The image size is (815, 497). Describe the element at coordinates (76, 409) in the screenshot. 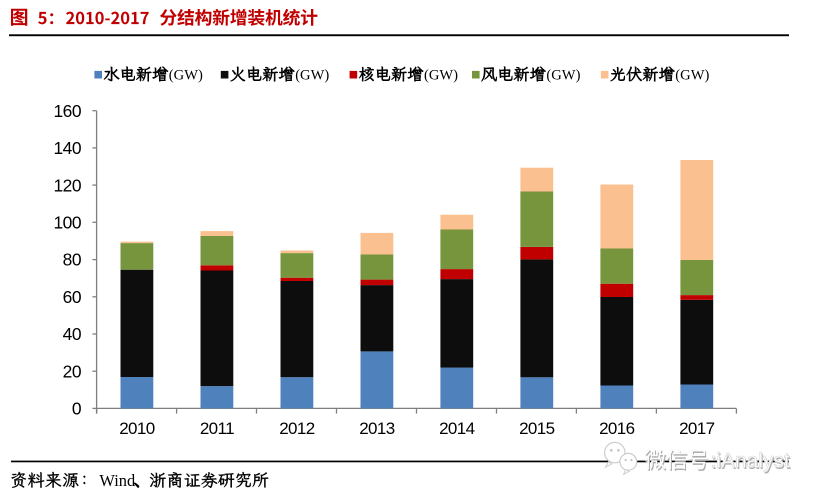

I see `svg-text: 0` at that location.